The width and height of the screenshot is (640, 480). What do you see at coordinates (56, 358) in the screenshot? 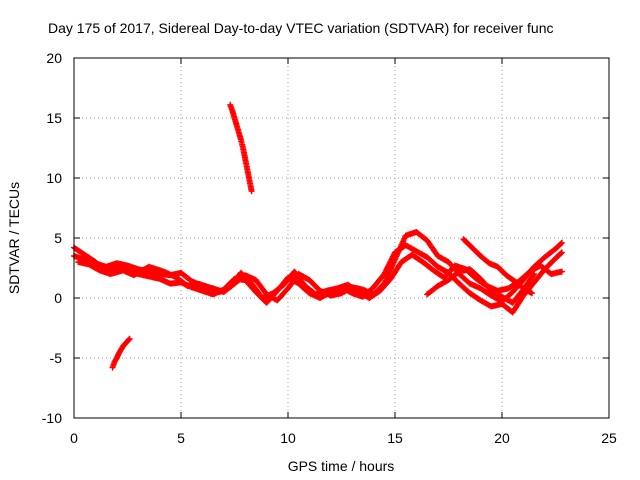
I see `y-tick-label: -5` at bounding box center [56, 358].